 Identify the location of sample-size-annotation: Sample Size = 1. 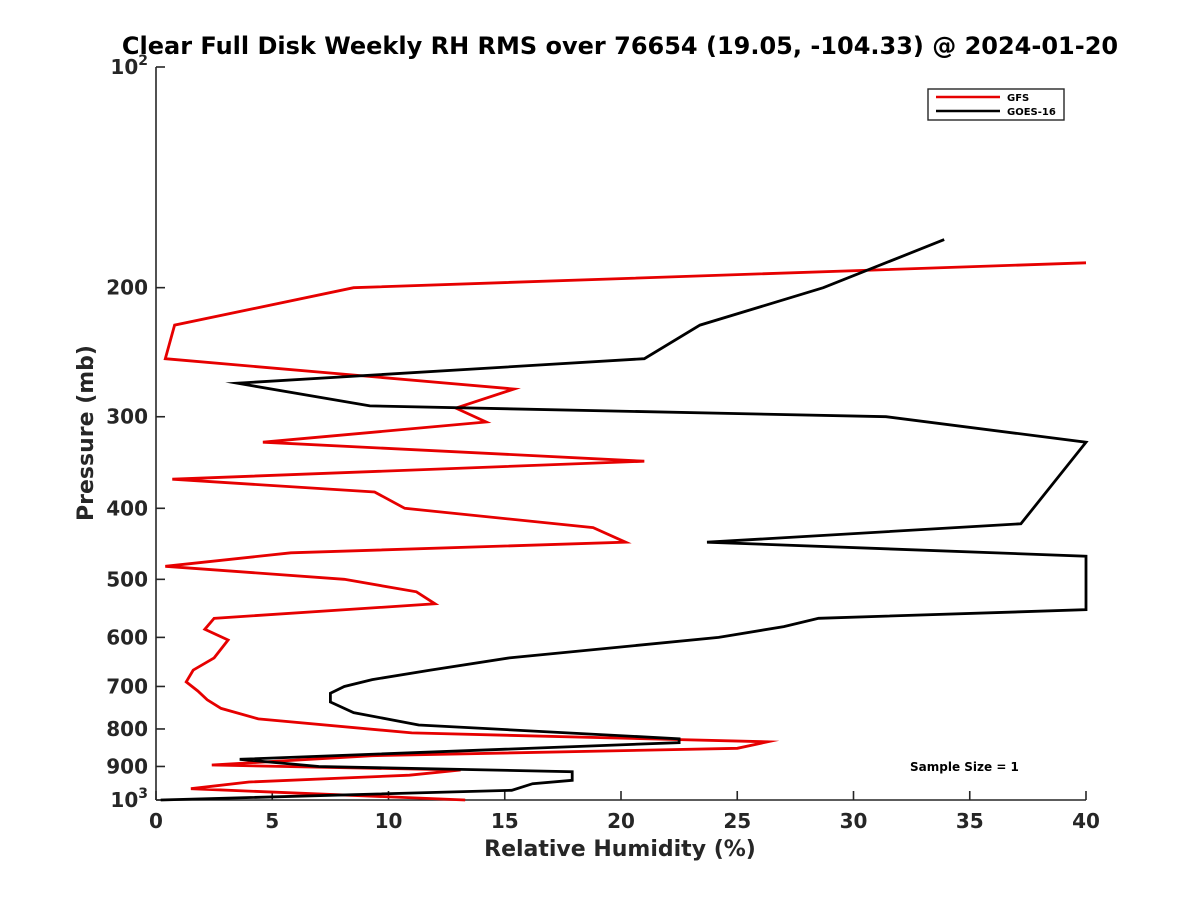
(964, 767).